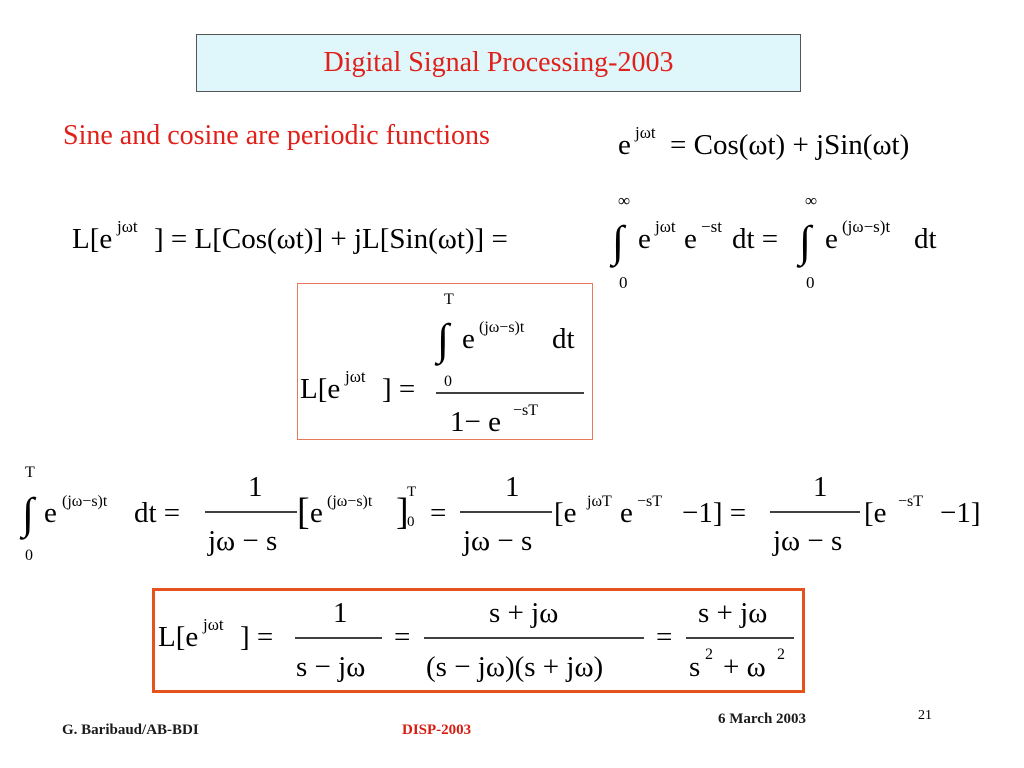 The width and height of the screenshot is (1024, 768). I want to click on slide-subtitle: Sine and cosine are periodic functions, so click(276, 135).